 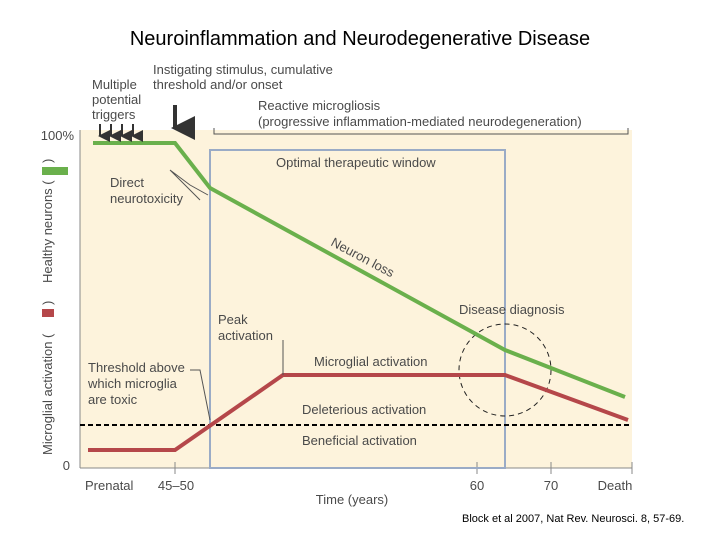 I want to click on annotation: are toxic, so click(x=113, y=399).